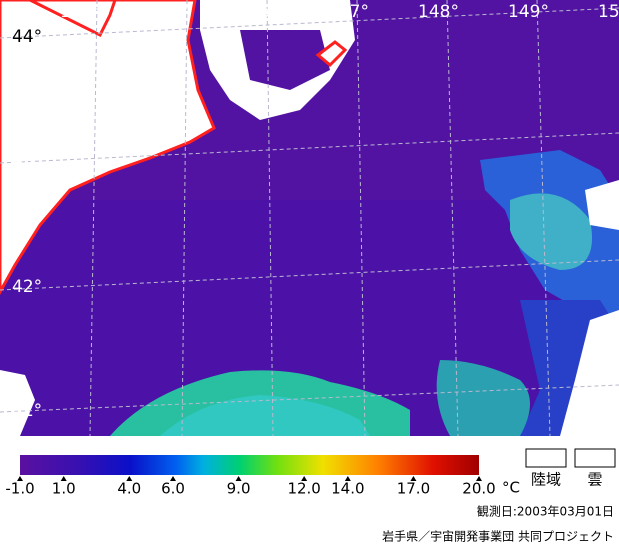 The image size is (619, 546). I want to click on latitude-label: 44°, so click(27, 37).